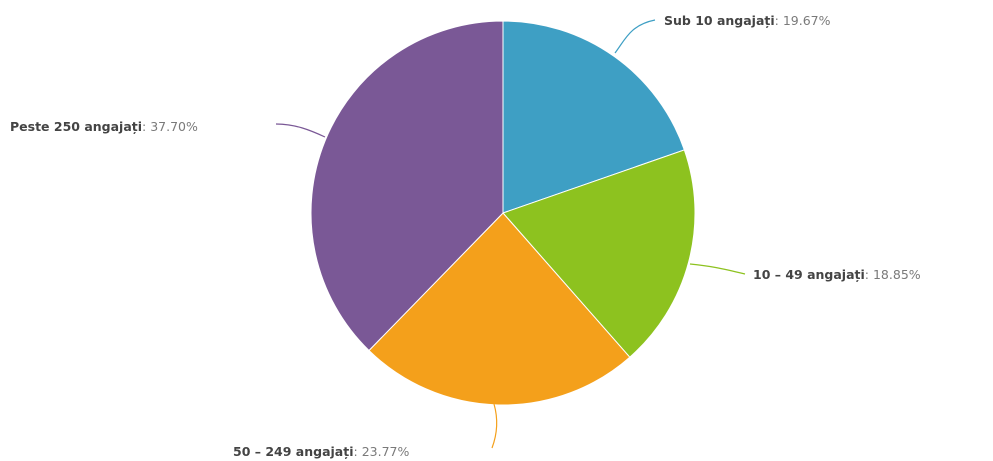 The height and width of the screenshot is (461, 993). Describe the element at coordinates (837, 274) in the screenshot. I see `data-label-10-49: 10 – 49 angajați: 18.85%` at that location.